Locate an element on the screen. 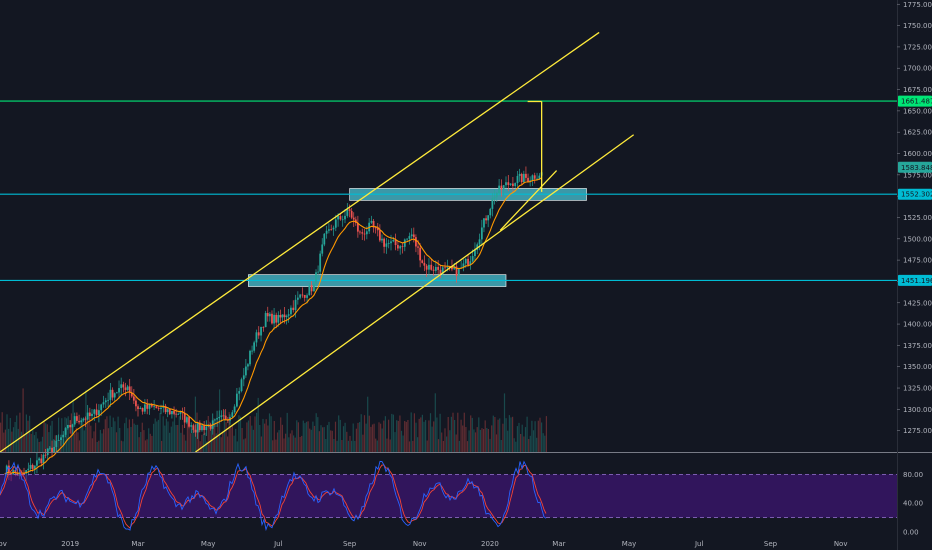  price-tick-label: 1625.000 is located at coordinates (917, 133).